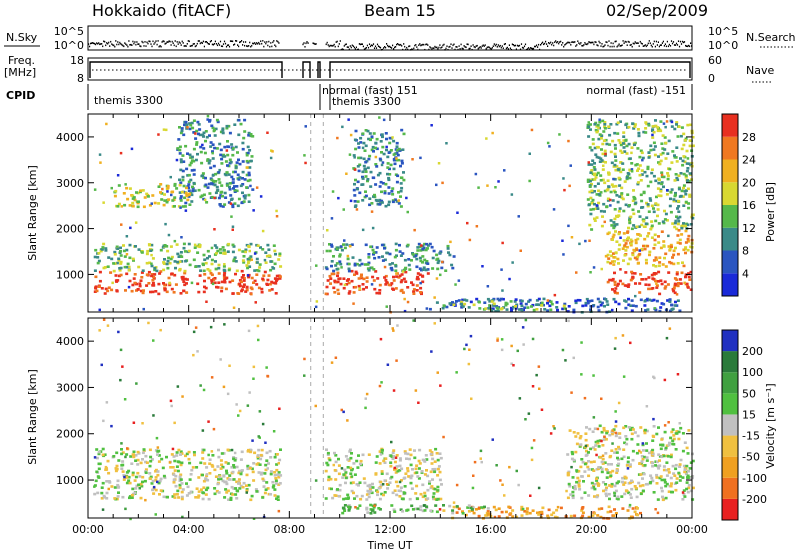 The width and height of the screenshot is (800, 558). I want to click on freq-tick-low: 8, so click(80, 78).